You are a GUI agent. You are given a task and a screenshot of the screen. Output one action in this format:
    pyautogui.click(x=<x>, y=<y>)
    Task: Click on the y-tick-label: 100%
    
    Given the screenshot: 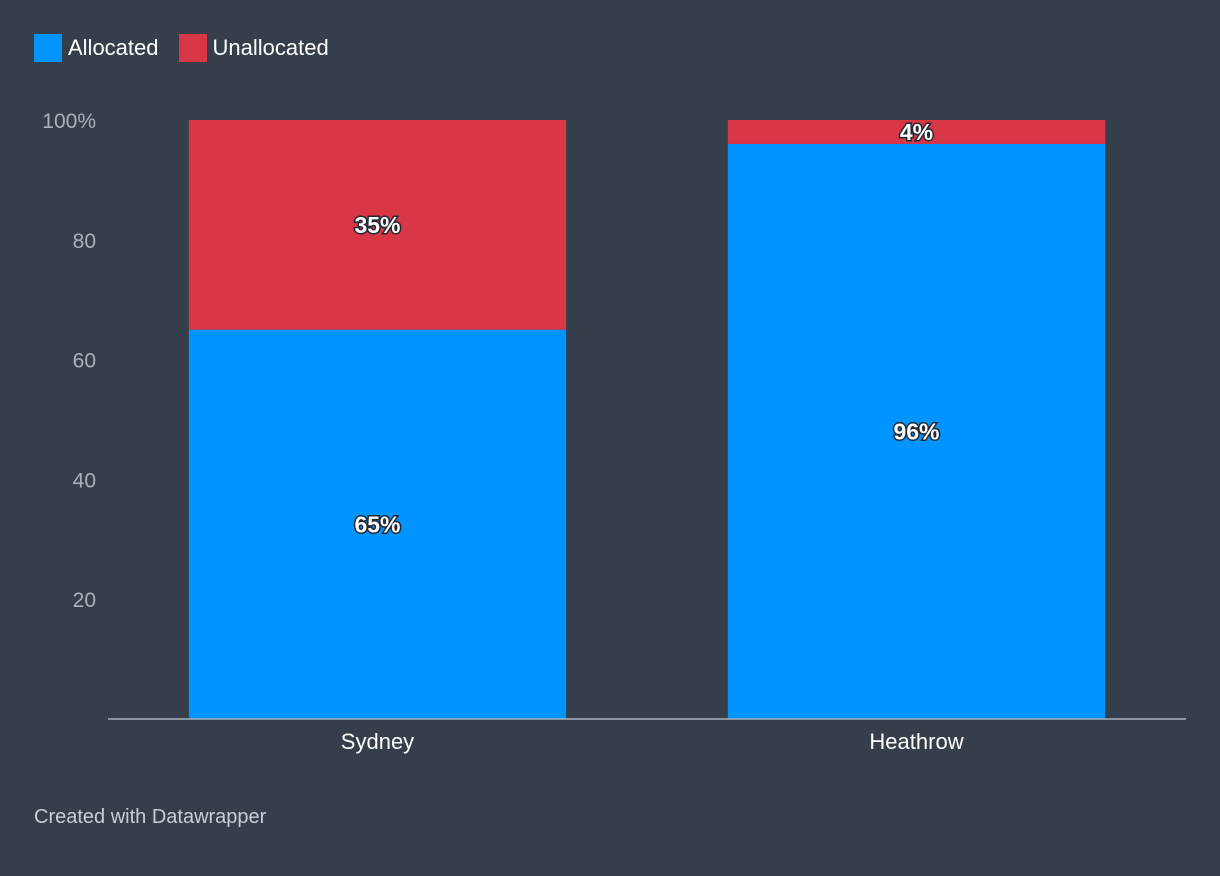 What is the action you would take?
    pyautogui.click(x=69, y=121)
    